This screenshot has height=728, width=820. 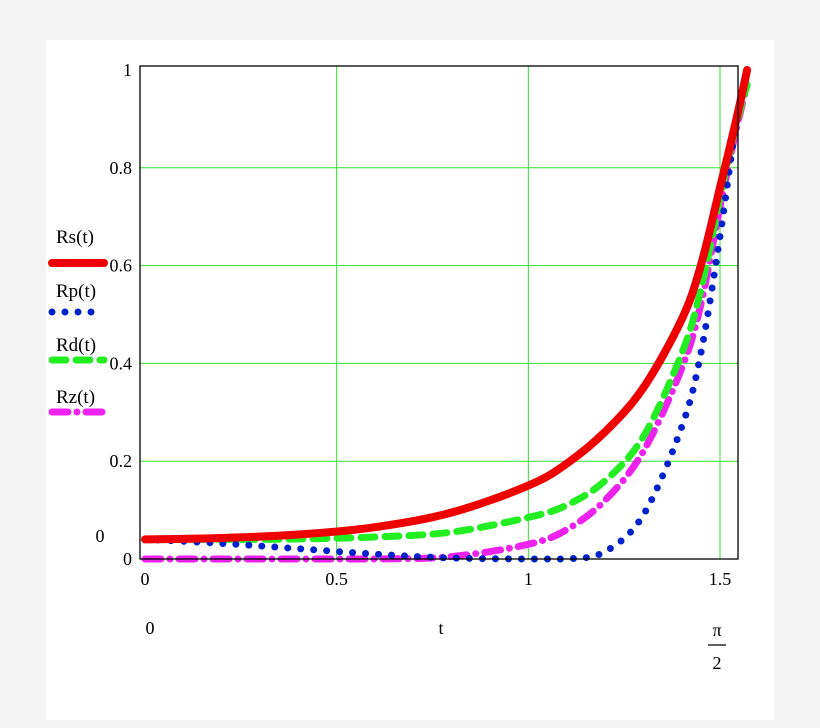 I want to click on y-tick-labels: 0 0.2 0.4 0.6 0.8 1, so click(x=121, y=314).